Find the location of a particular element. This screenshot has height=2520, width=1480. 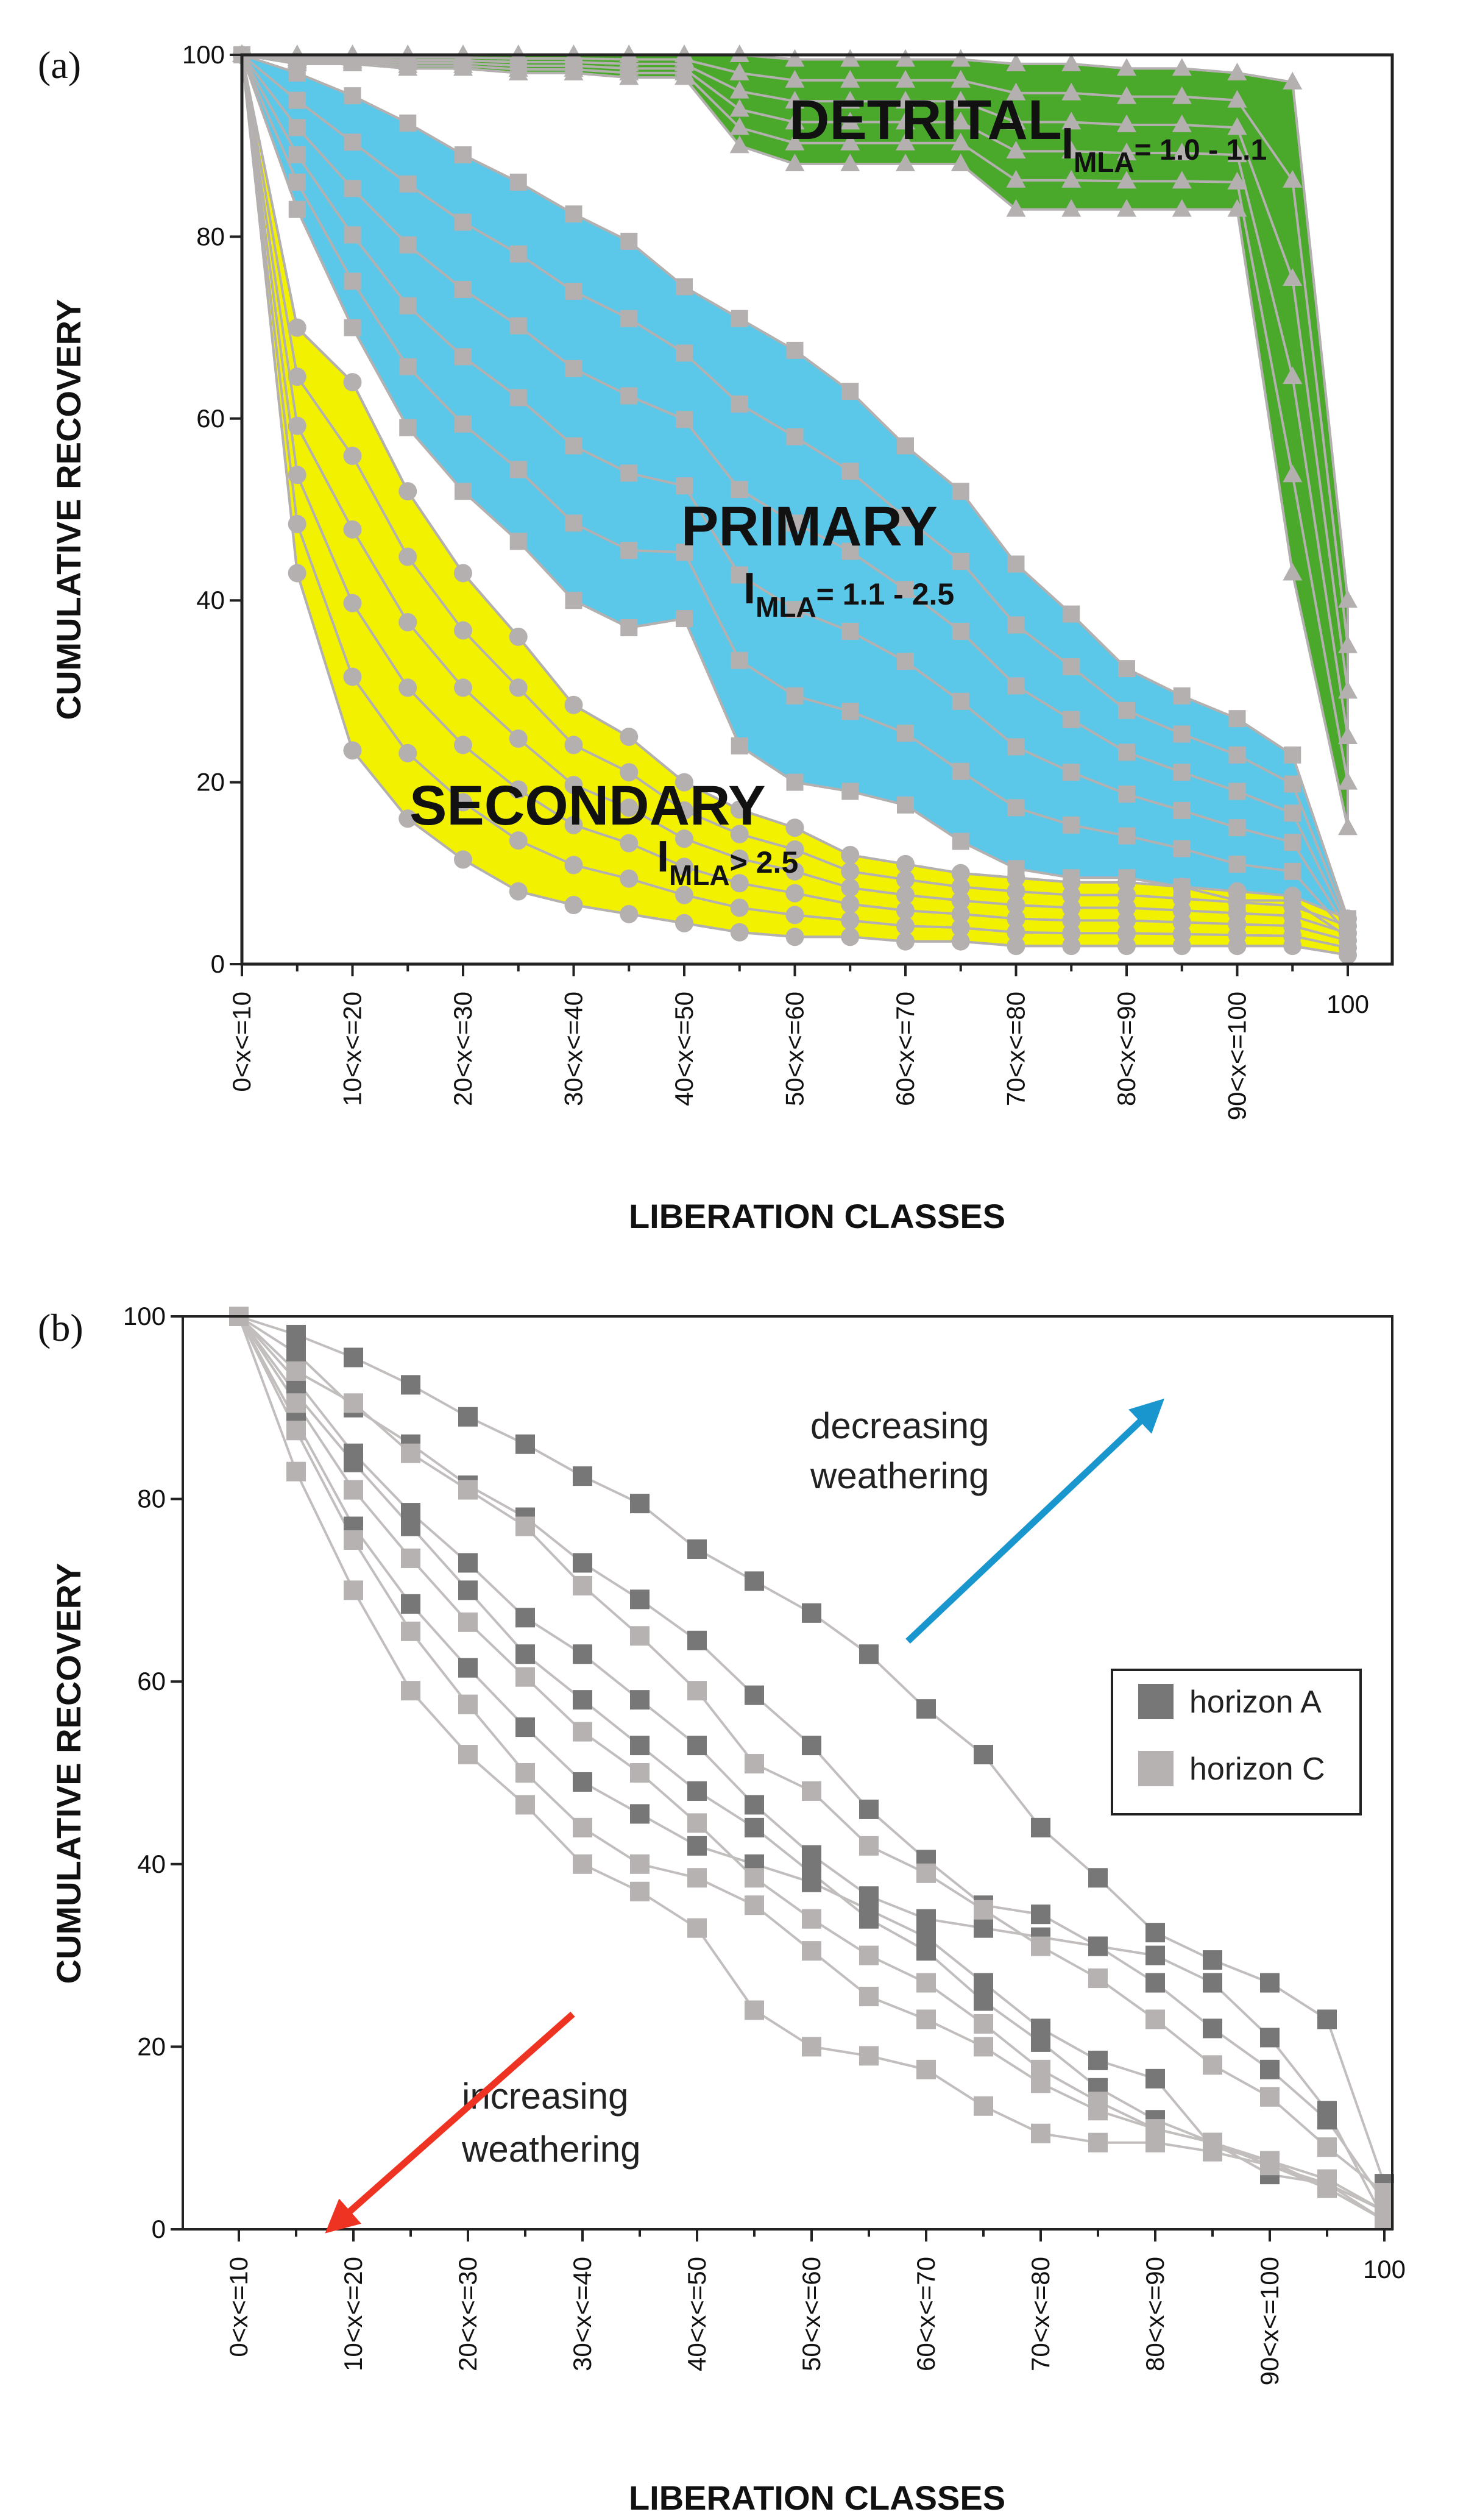

x-tick-label: 30<x<=40 is located at coordinates (574, 1049).